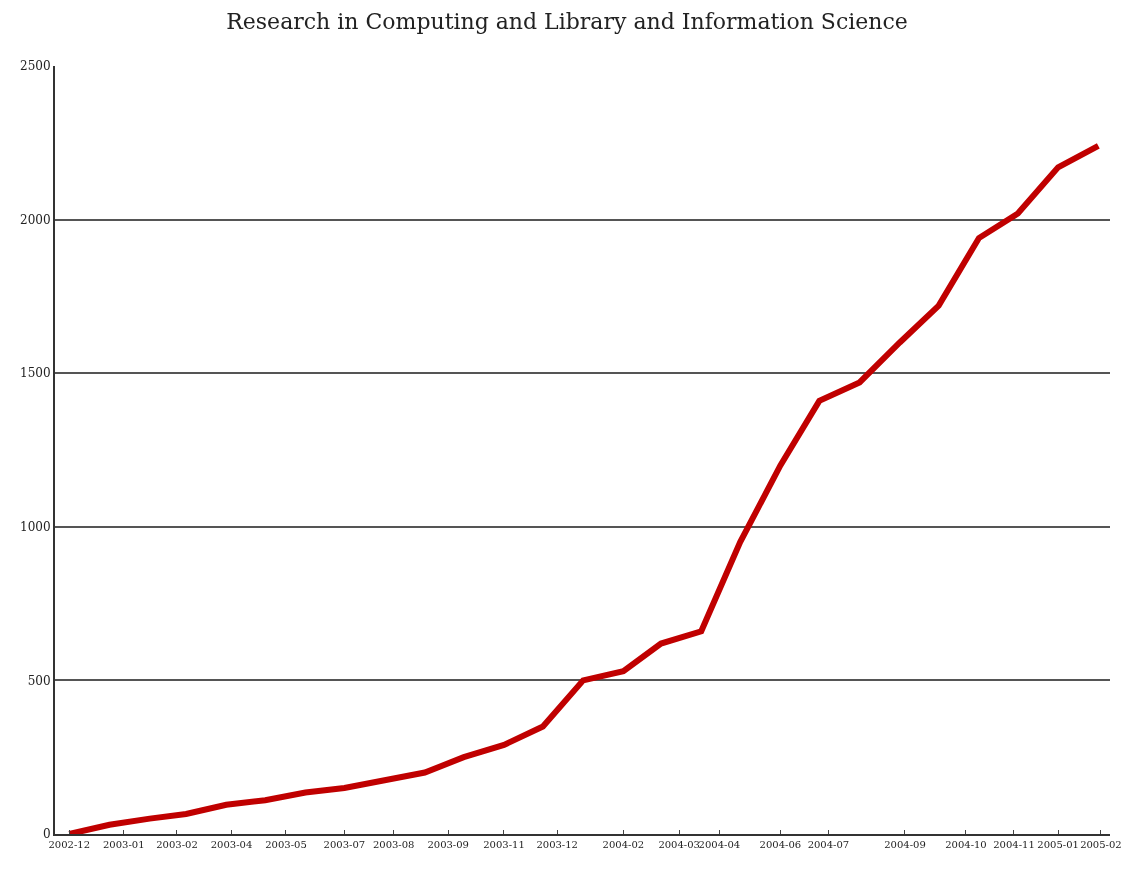  I want to click on x-tick-label: 2004-06, so click(780, 844).